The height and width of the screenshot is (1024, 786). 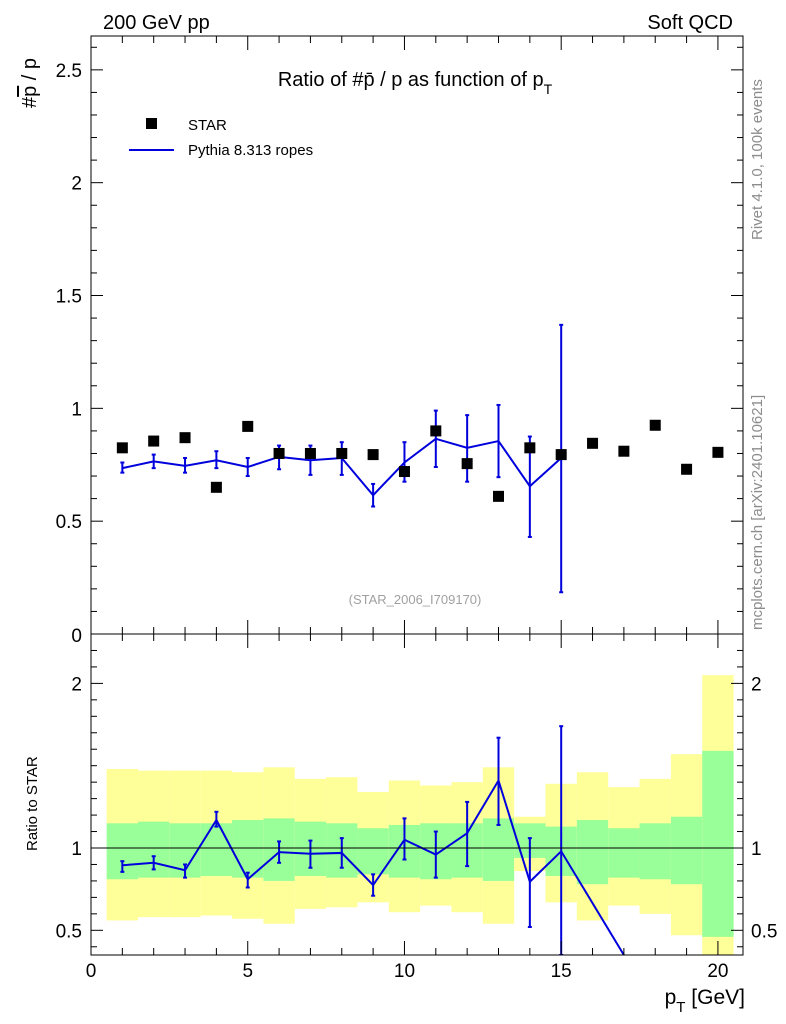 I want to click on header-left: 200 GeV pp, so click(x=156, y=23).